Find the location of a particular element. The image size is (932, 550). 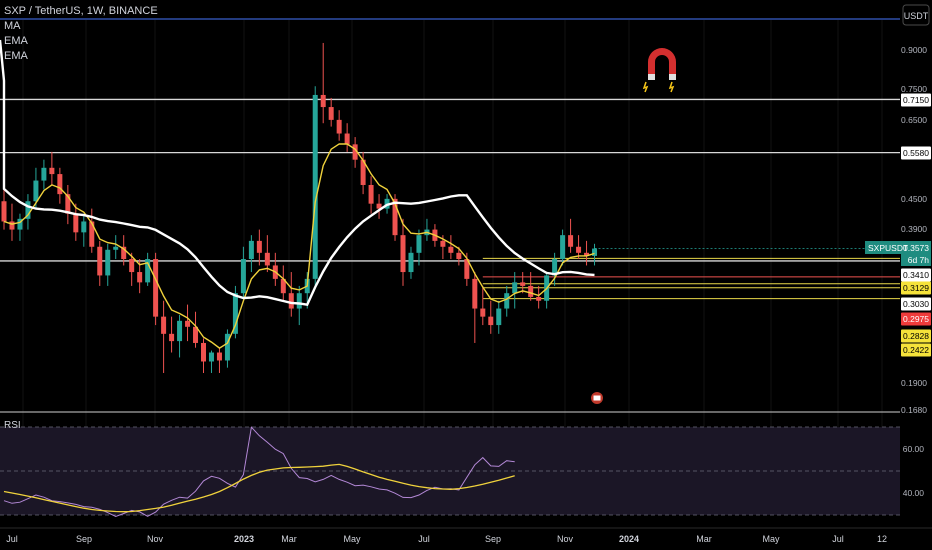

time-label: 2023 is located at coordinates (244, 539).